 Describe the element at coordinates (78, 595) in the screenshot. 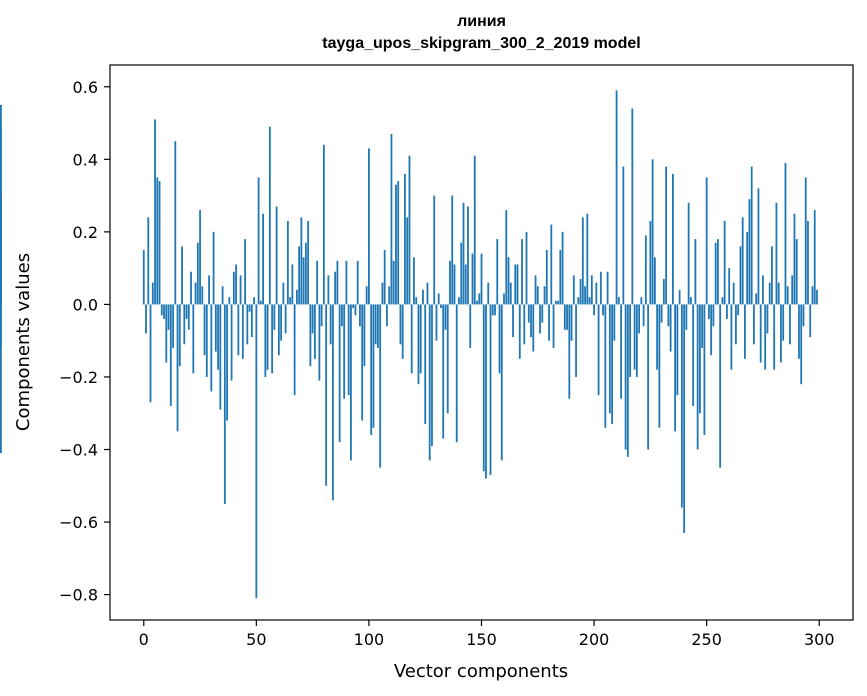

I see `y-tick-label: −0.8` at that location.